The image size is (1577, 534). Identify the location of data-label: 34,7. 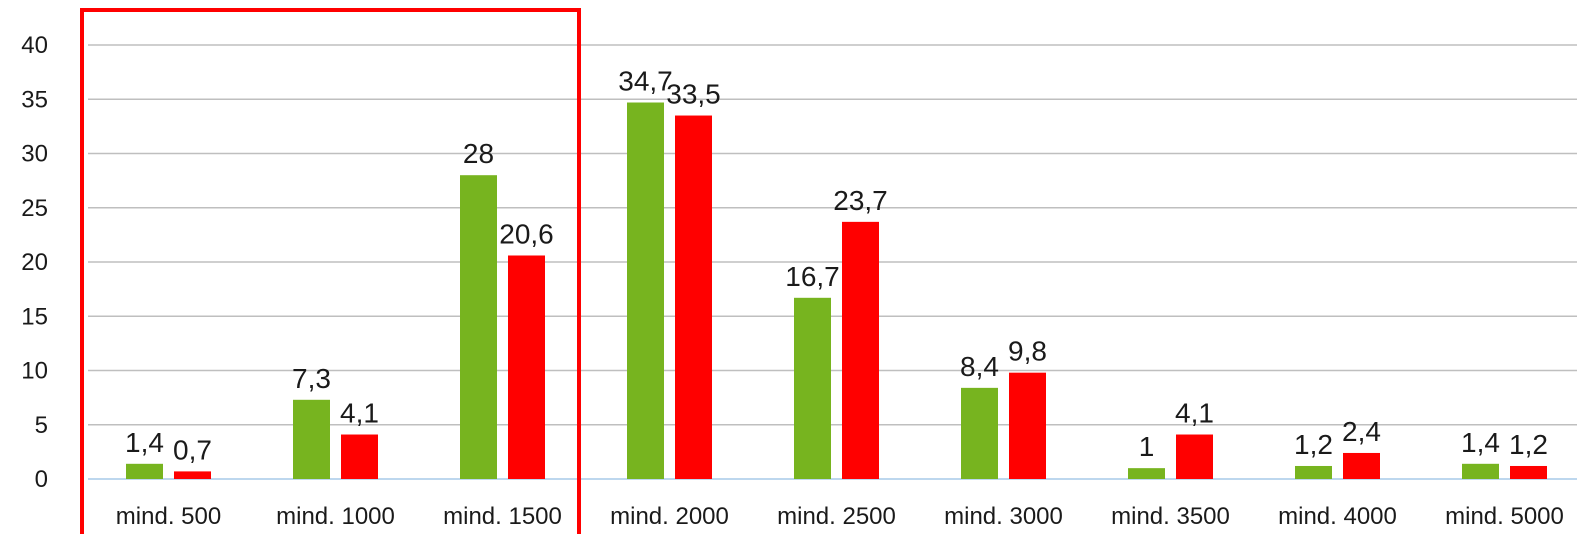
(645, 81).